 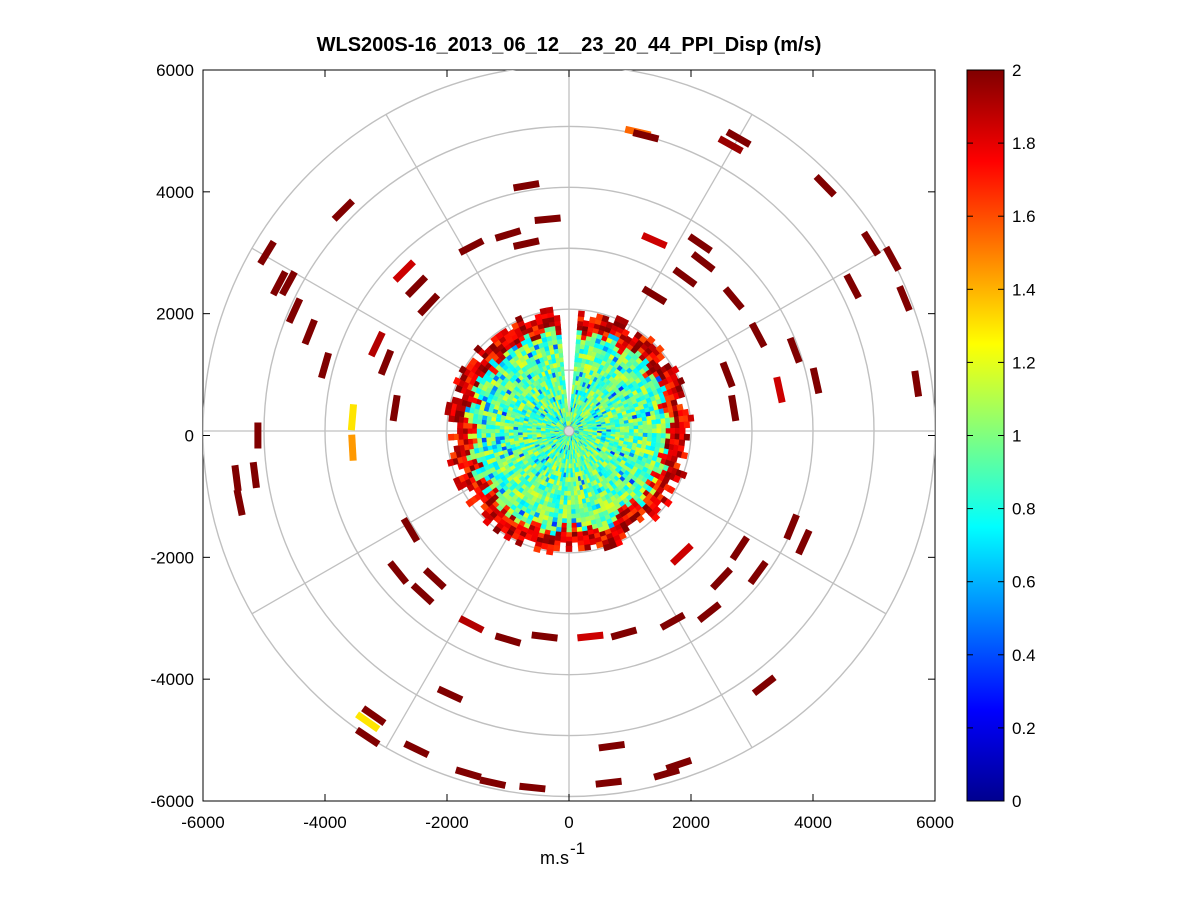 What do you see at coordinates (985, 435) in the screenshot?
I see `colorbar-gradient` at bounding box center [985, 435].